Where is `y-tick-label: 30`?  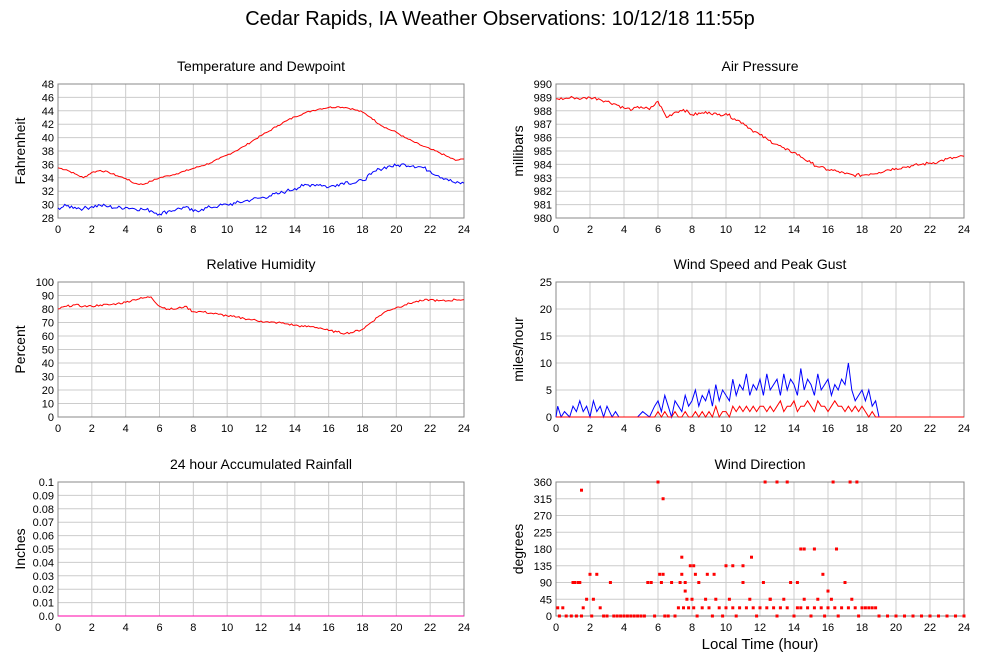 y-tick-label: 30 is located at coordinates (48, 378).